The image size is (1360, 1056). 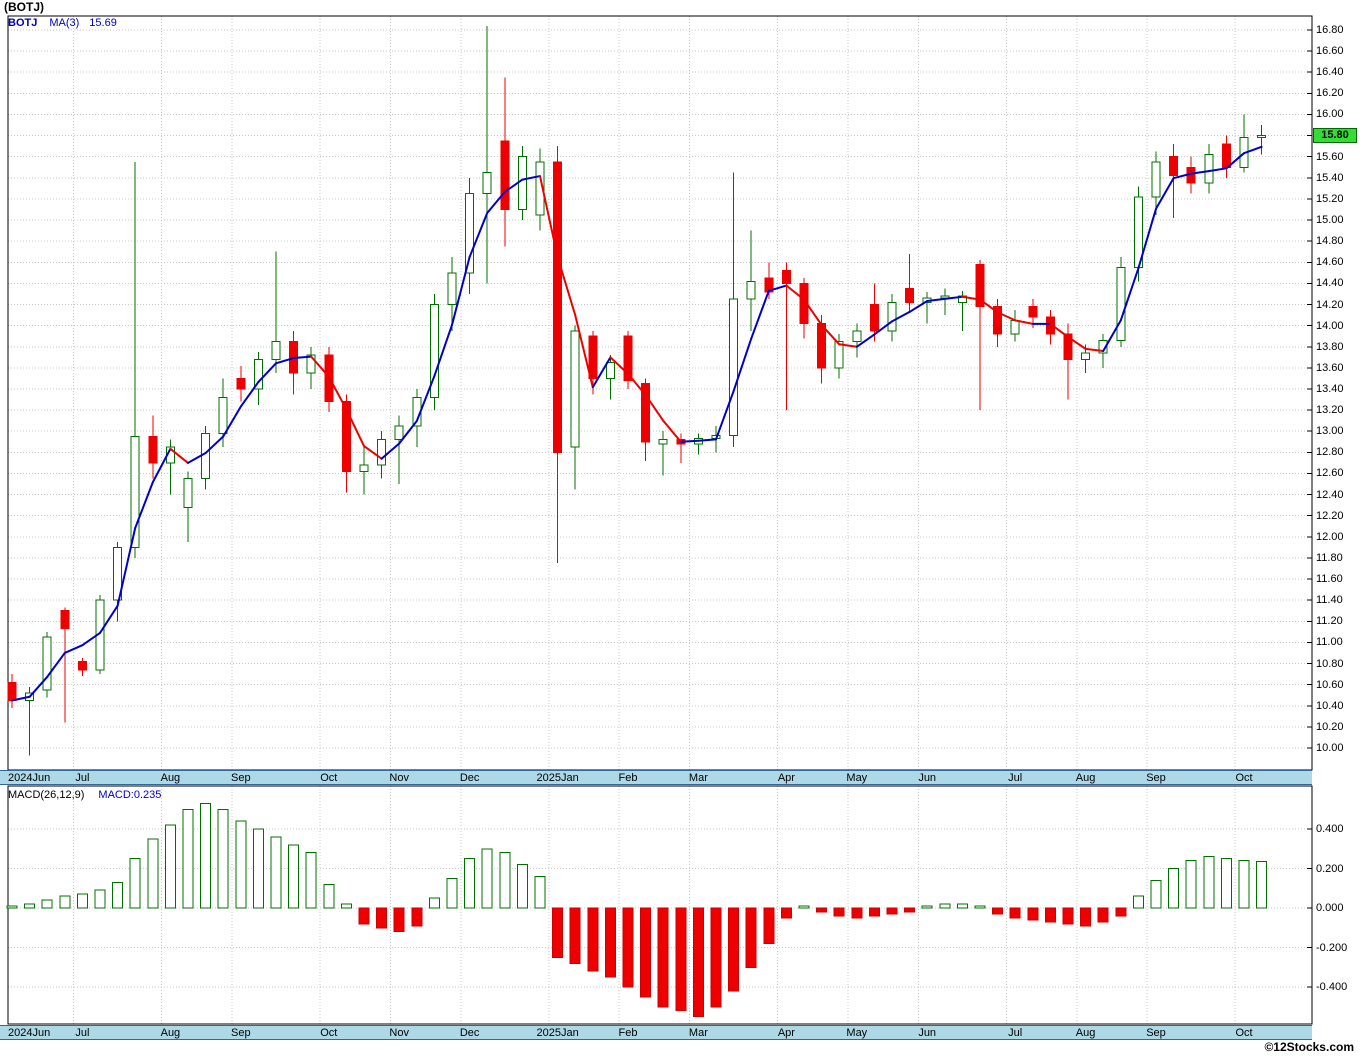 What do you see at coordinates (1330, 388) in the screenshot?
I see `price-tick-label: 13.40` at bounding box center [1330, 388].